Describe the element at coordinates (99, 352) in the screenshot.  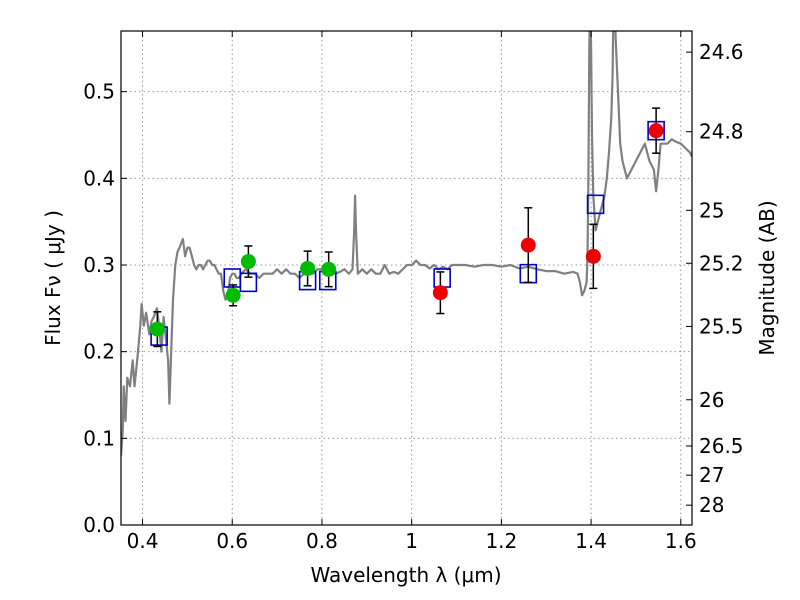
I see `y-tick-label: 0.2` at that location.